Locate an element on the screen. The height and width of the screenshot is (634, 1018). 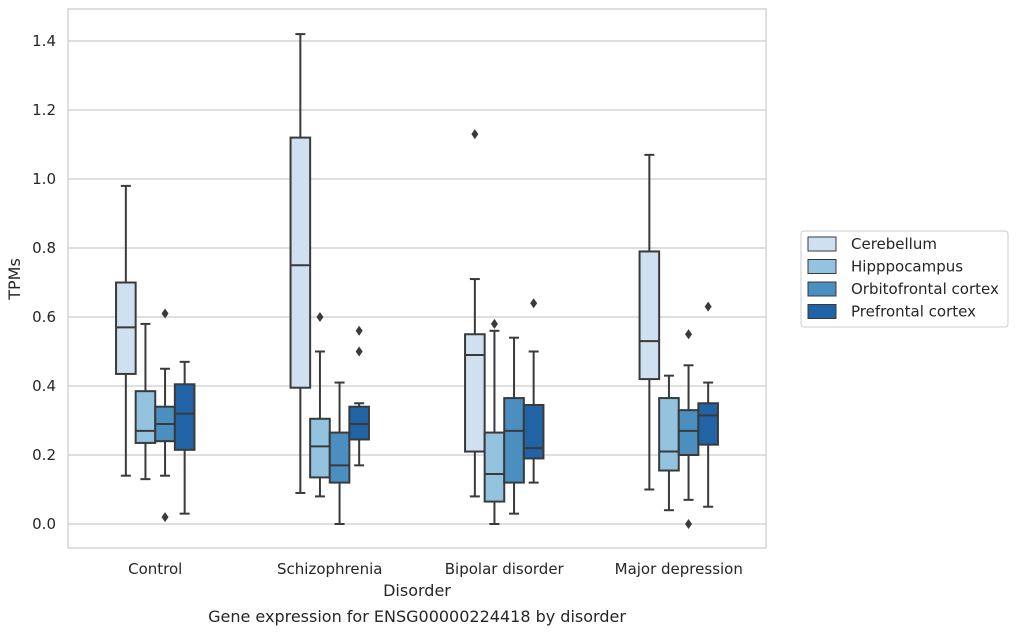
legend-frame is located at coordinates (904, 279).